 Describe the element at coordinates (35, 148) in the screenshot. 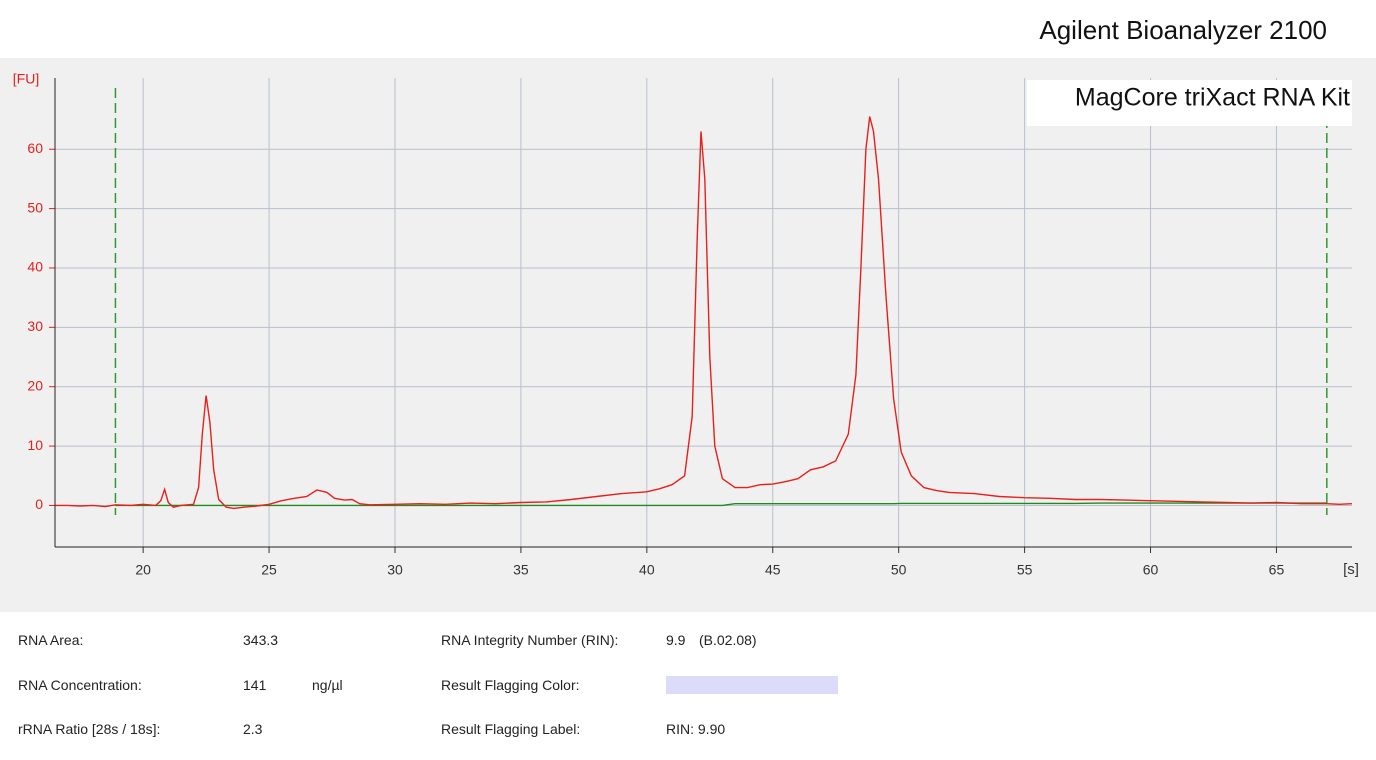

I see `y-tick-label: 60` at that location.